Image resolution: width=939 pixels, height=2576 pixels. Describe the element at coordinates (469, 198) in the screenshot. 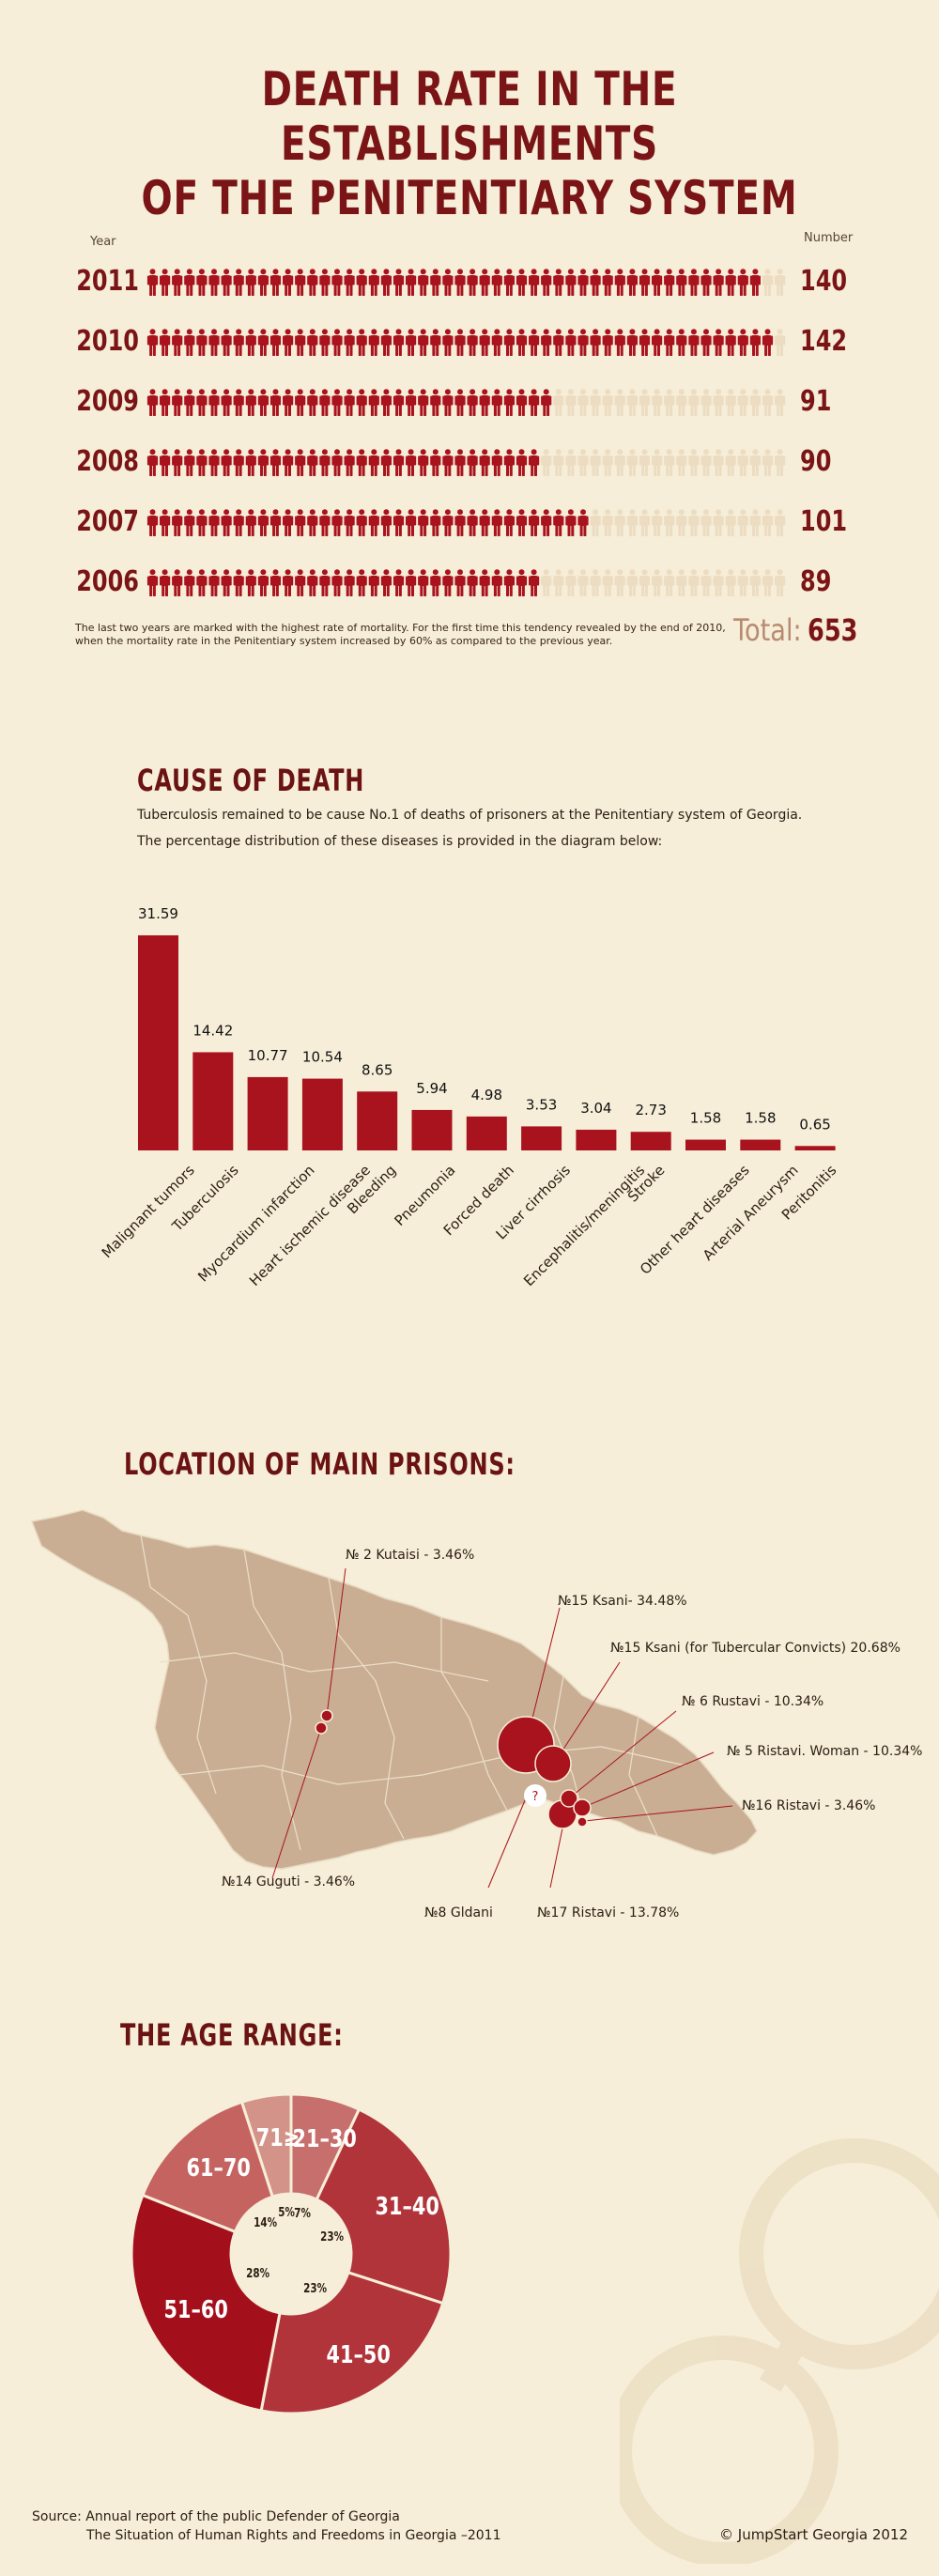

I see `title-line-2: OF THE PENITENTIARY SYSTEM` at that location.